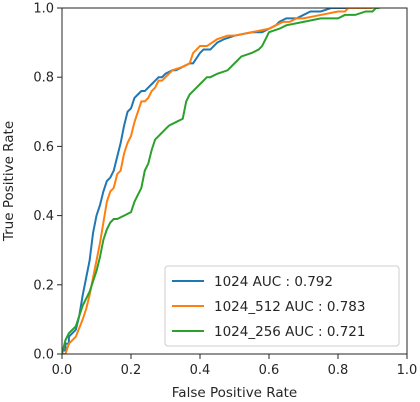  Describe the element at coordinates (273, 282) in the screenshot. I see `legend-label-1: 1024 AUC : 0.792` at that location.